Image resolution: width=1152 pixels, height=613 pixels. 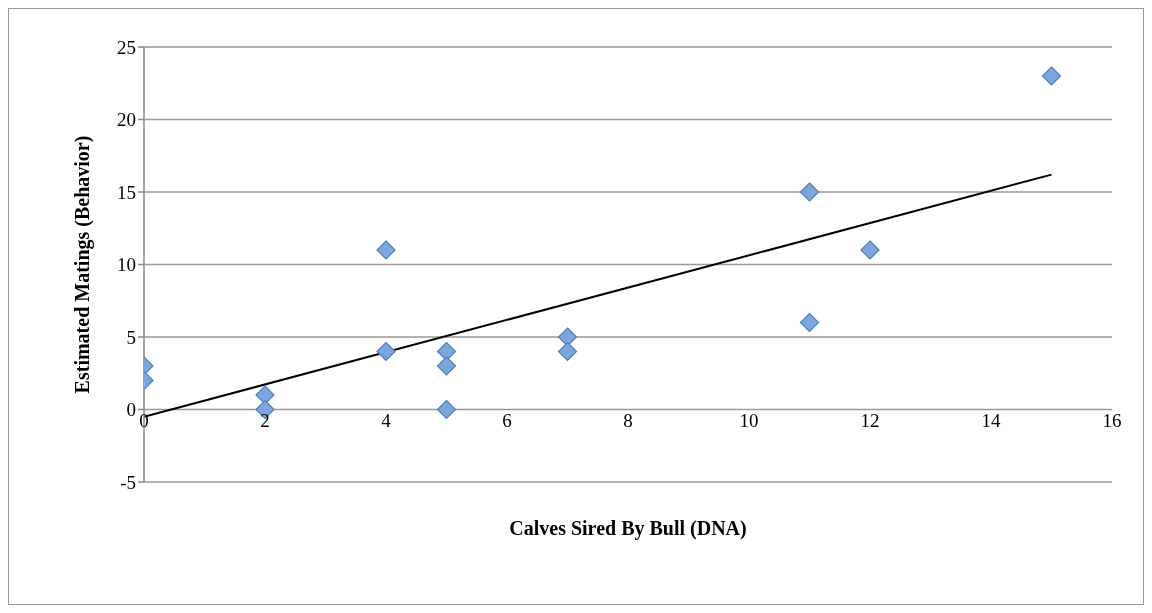 I want to click on x-tick-label: 2, so click(x=265, y=420).